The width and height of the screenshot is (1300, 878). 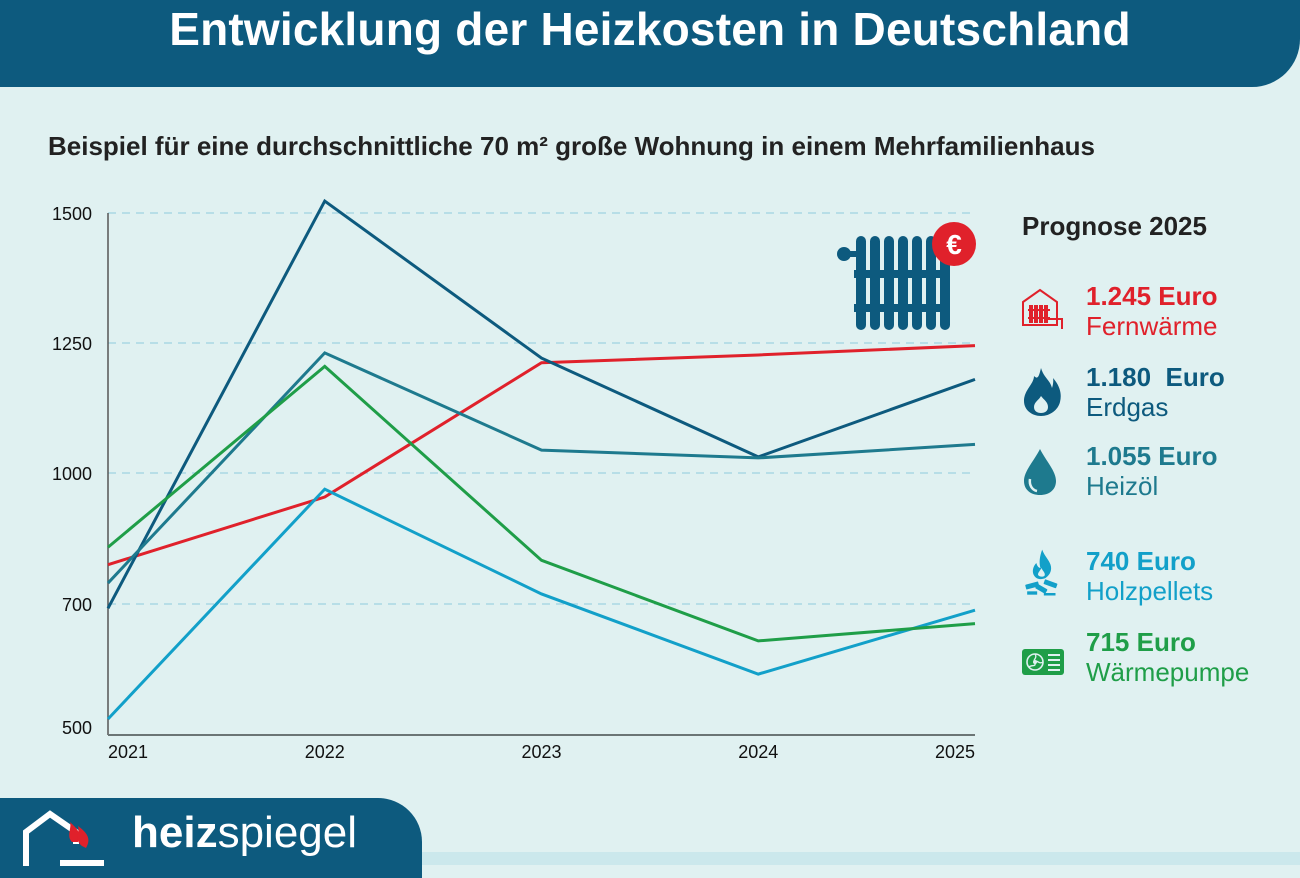 What do you see at coordinates (1149, 591) in the screenshot?
I see `legend-label: Holzpellets` at bounding box center [1149, 591].